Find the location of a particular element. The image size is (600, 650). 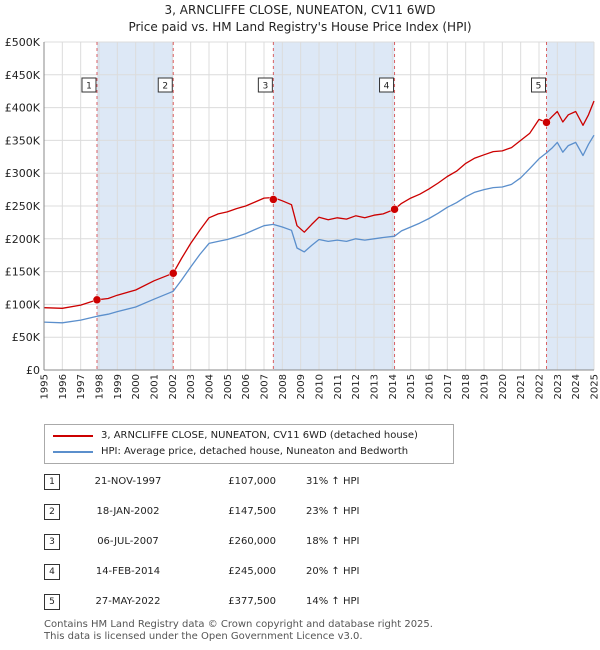

sale-marker-label: 4 is located at coordinates (387, 87).